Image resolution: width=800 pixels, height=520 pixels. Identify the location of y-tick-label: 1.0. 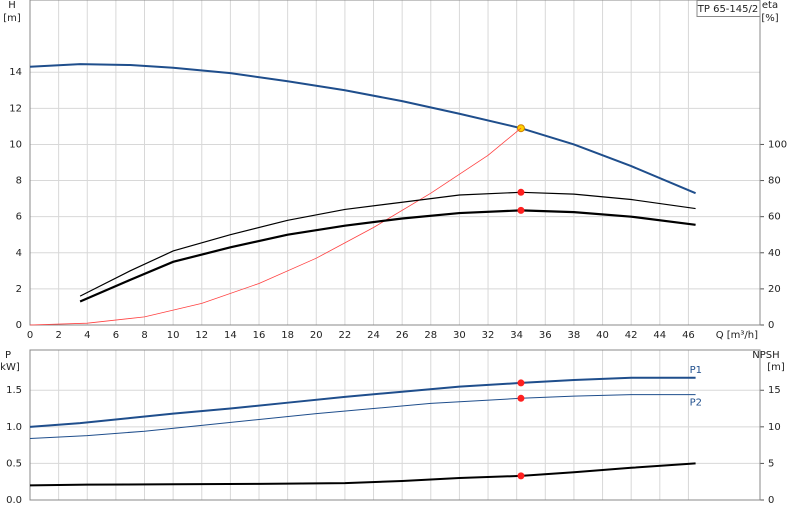
(14, 427).